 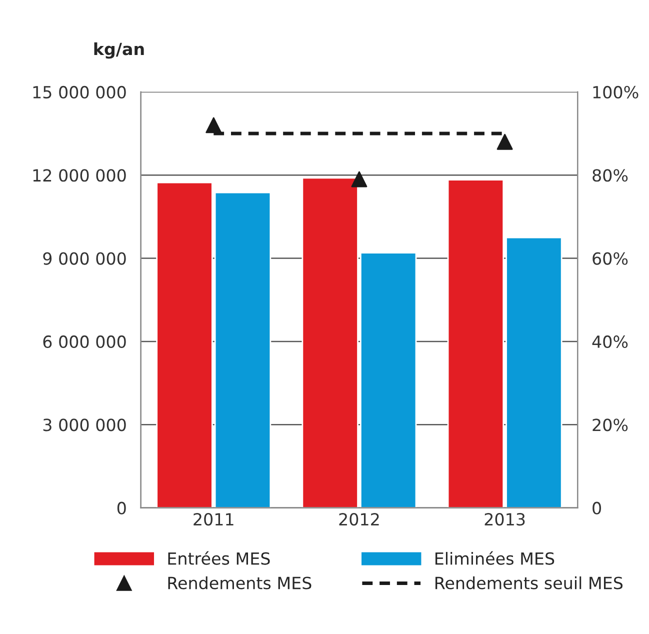 What do you see at coordinates (529, 583) in the screenshot?
I see `legend-label: Rendements seuil MES` at bounding box center [529, 583].